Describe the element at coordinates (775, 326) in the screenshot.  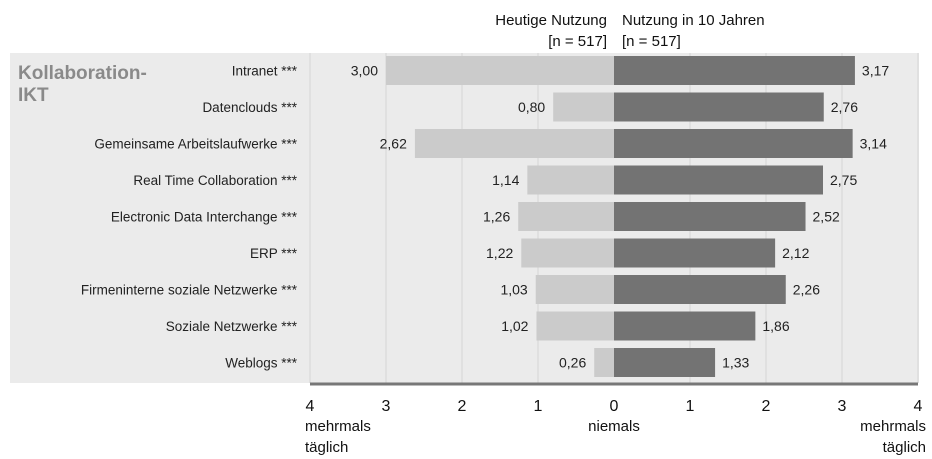
I see `value-label-right: 1,86` at that location.